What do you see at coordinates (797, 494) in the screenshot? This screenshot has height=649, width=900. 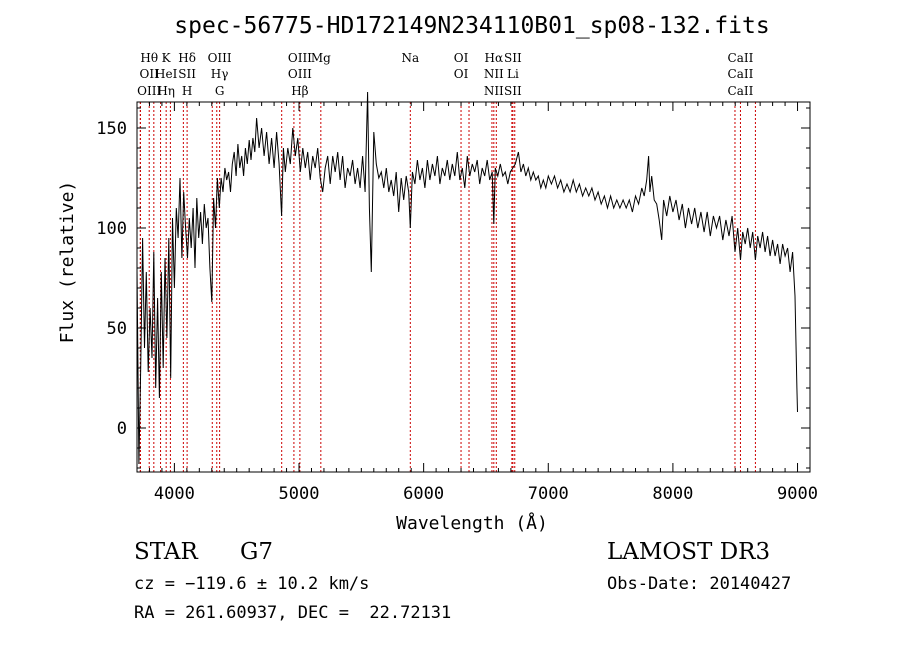 I see `x-tick-label: 9000` at bounding box center [797, 494].